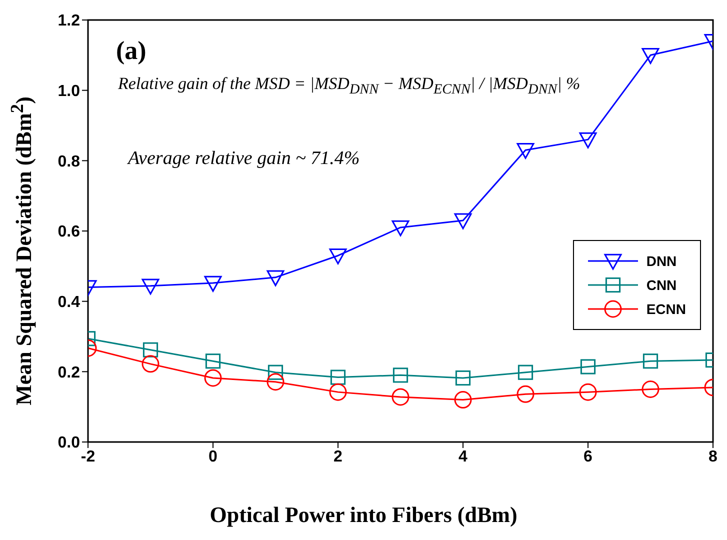  What do you see at coordinates (588, 457) in the screenshot?
I see `x-tick-label: 6` at bounding box center [588, 457].